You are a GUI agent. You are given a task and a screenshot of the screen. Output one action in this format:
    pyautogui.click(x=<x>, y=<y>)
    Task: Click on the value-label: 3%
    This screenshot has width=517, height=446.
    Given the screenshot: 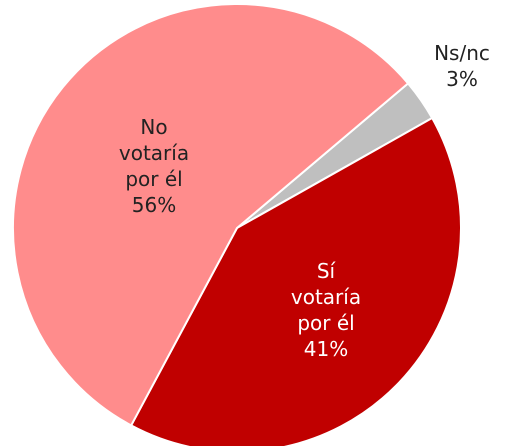 What is the action you would take?
    pyautogui.click(x=462, y=79)
    